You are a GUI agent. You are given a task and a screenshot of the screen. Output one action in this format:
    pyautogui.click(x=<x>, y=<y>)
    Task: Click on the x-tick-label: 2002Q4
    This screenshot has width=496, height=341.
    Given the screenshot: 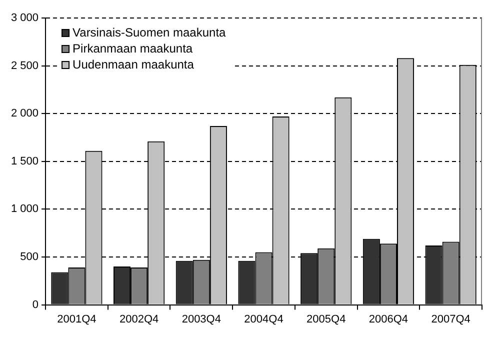 What is the action you would take?
    pyautogui.click(x=139, y=319)
    